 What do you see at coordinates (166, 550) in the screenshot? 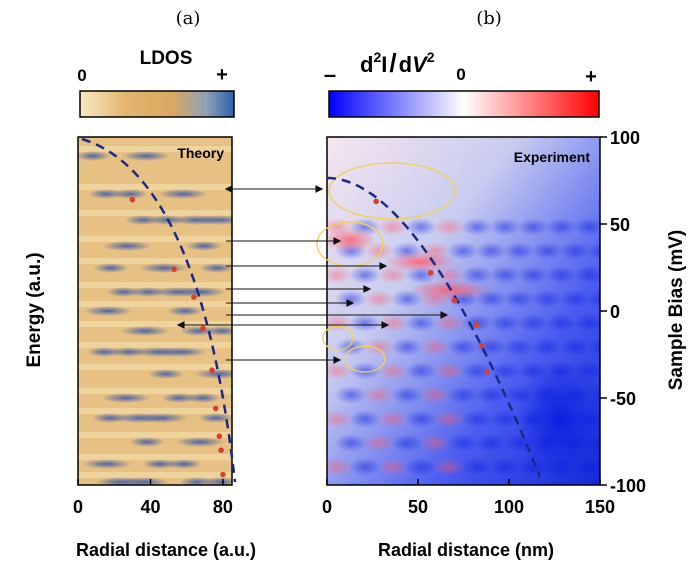
I see `xlabel-a: Radial distance (a.u.)` at bounding box center [166, 550].